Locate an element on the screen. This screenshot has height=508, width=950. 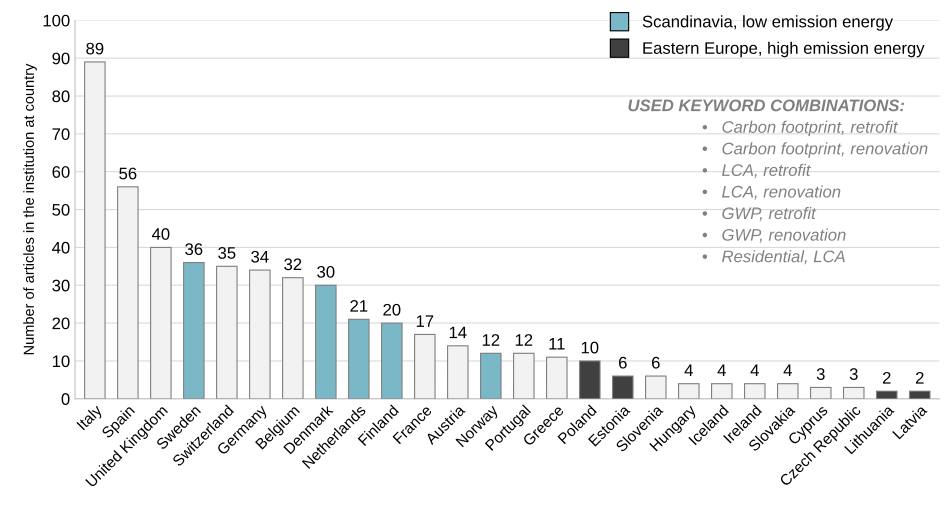
y-tick-label: 20 is located at coordinates (61, 323).